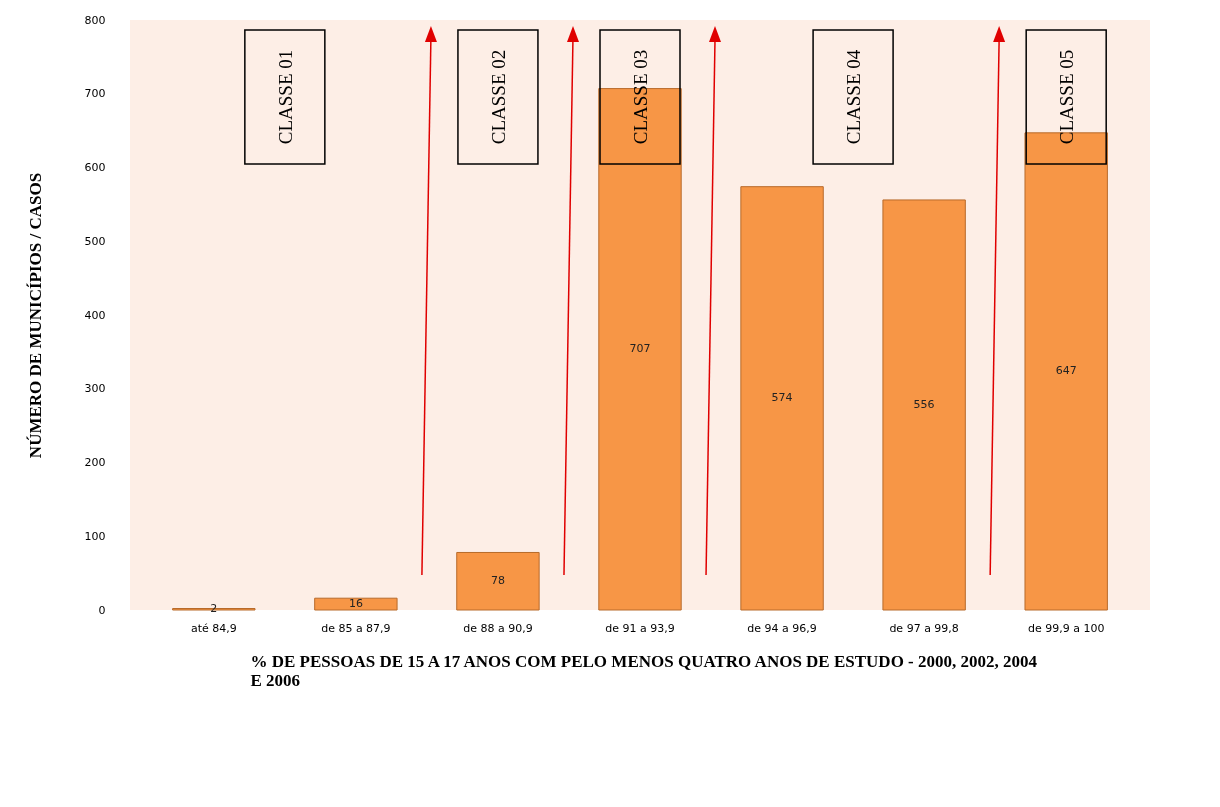  What do you see at coordinates (924, 628) in the screenshot?
I see `x-tick-label: de 97 a 99,8` at bounding box center [924, 628].